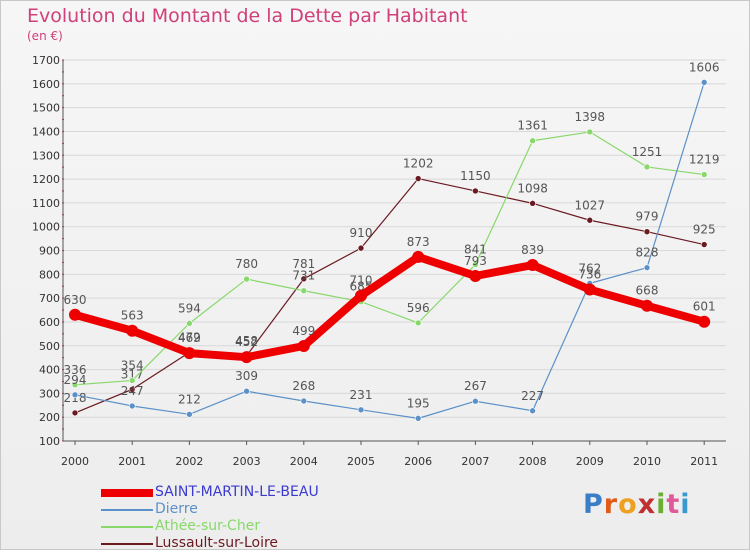  What do you see at coordinates (704, 160) in the screenshot?
I see `data-label-ath-e-sur-cher: 1219` at bounding box center [704, 160].